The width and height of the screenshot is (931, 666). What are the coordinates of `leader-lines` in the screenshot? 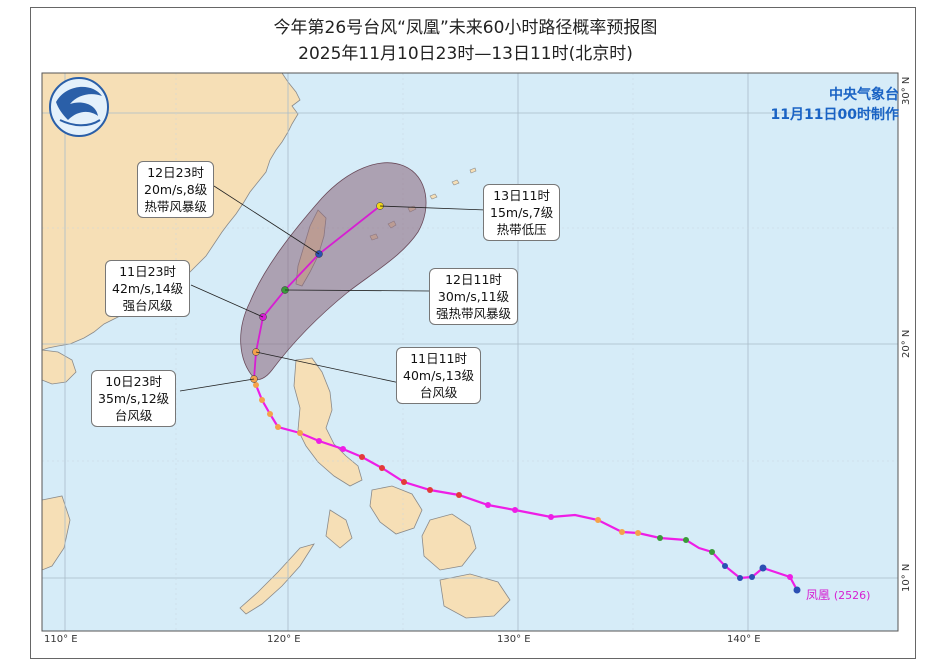 It's located at (333, 288).